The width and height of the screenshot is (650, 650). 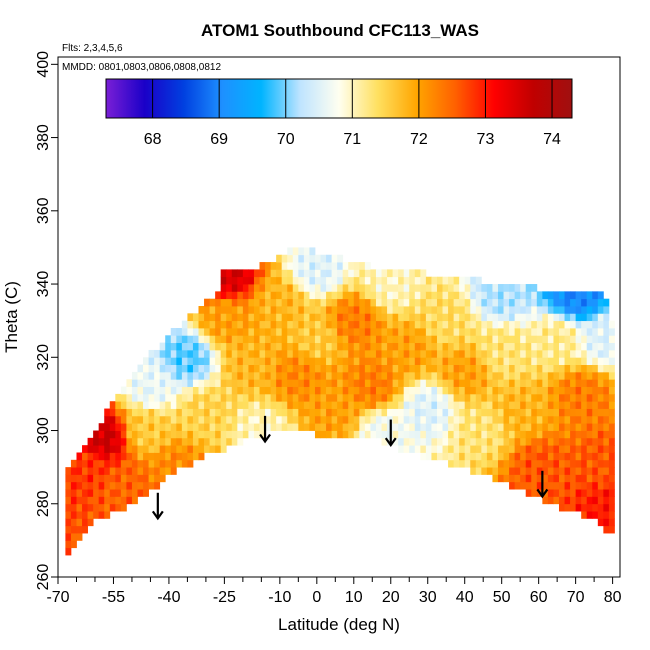 What do you see at coordinates (339, 624) in the screenshot?
I see `x-axis-label: Latitude (deg N)` at bounding box center [339, 624].